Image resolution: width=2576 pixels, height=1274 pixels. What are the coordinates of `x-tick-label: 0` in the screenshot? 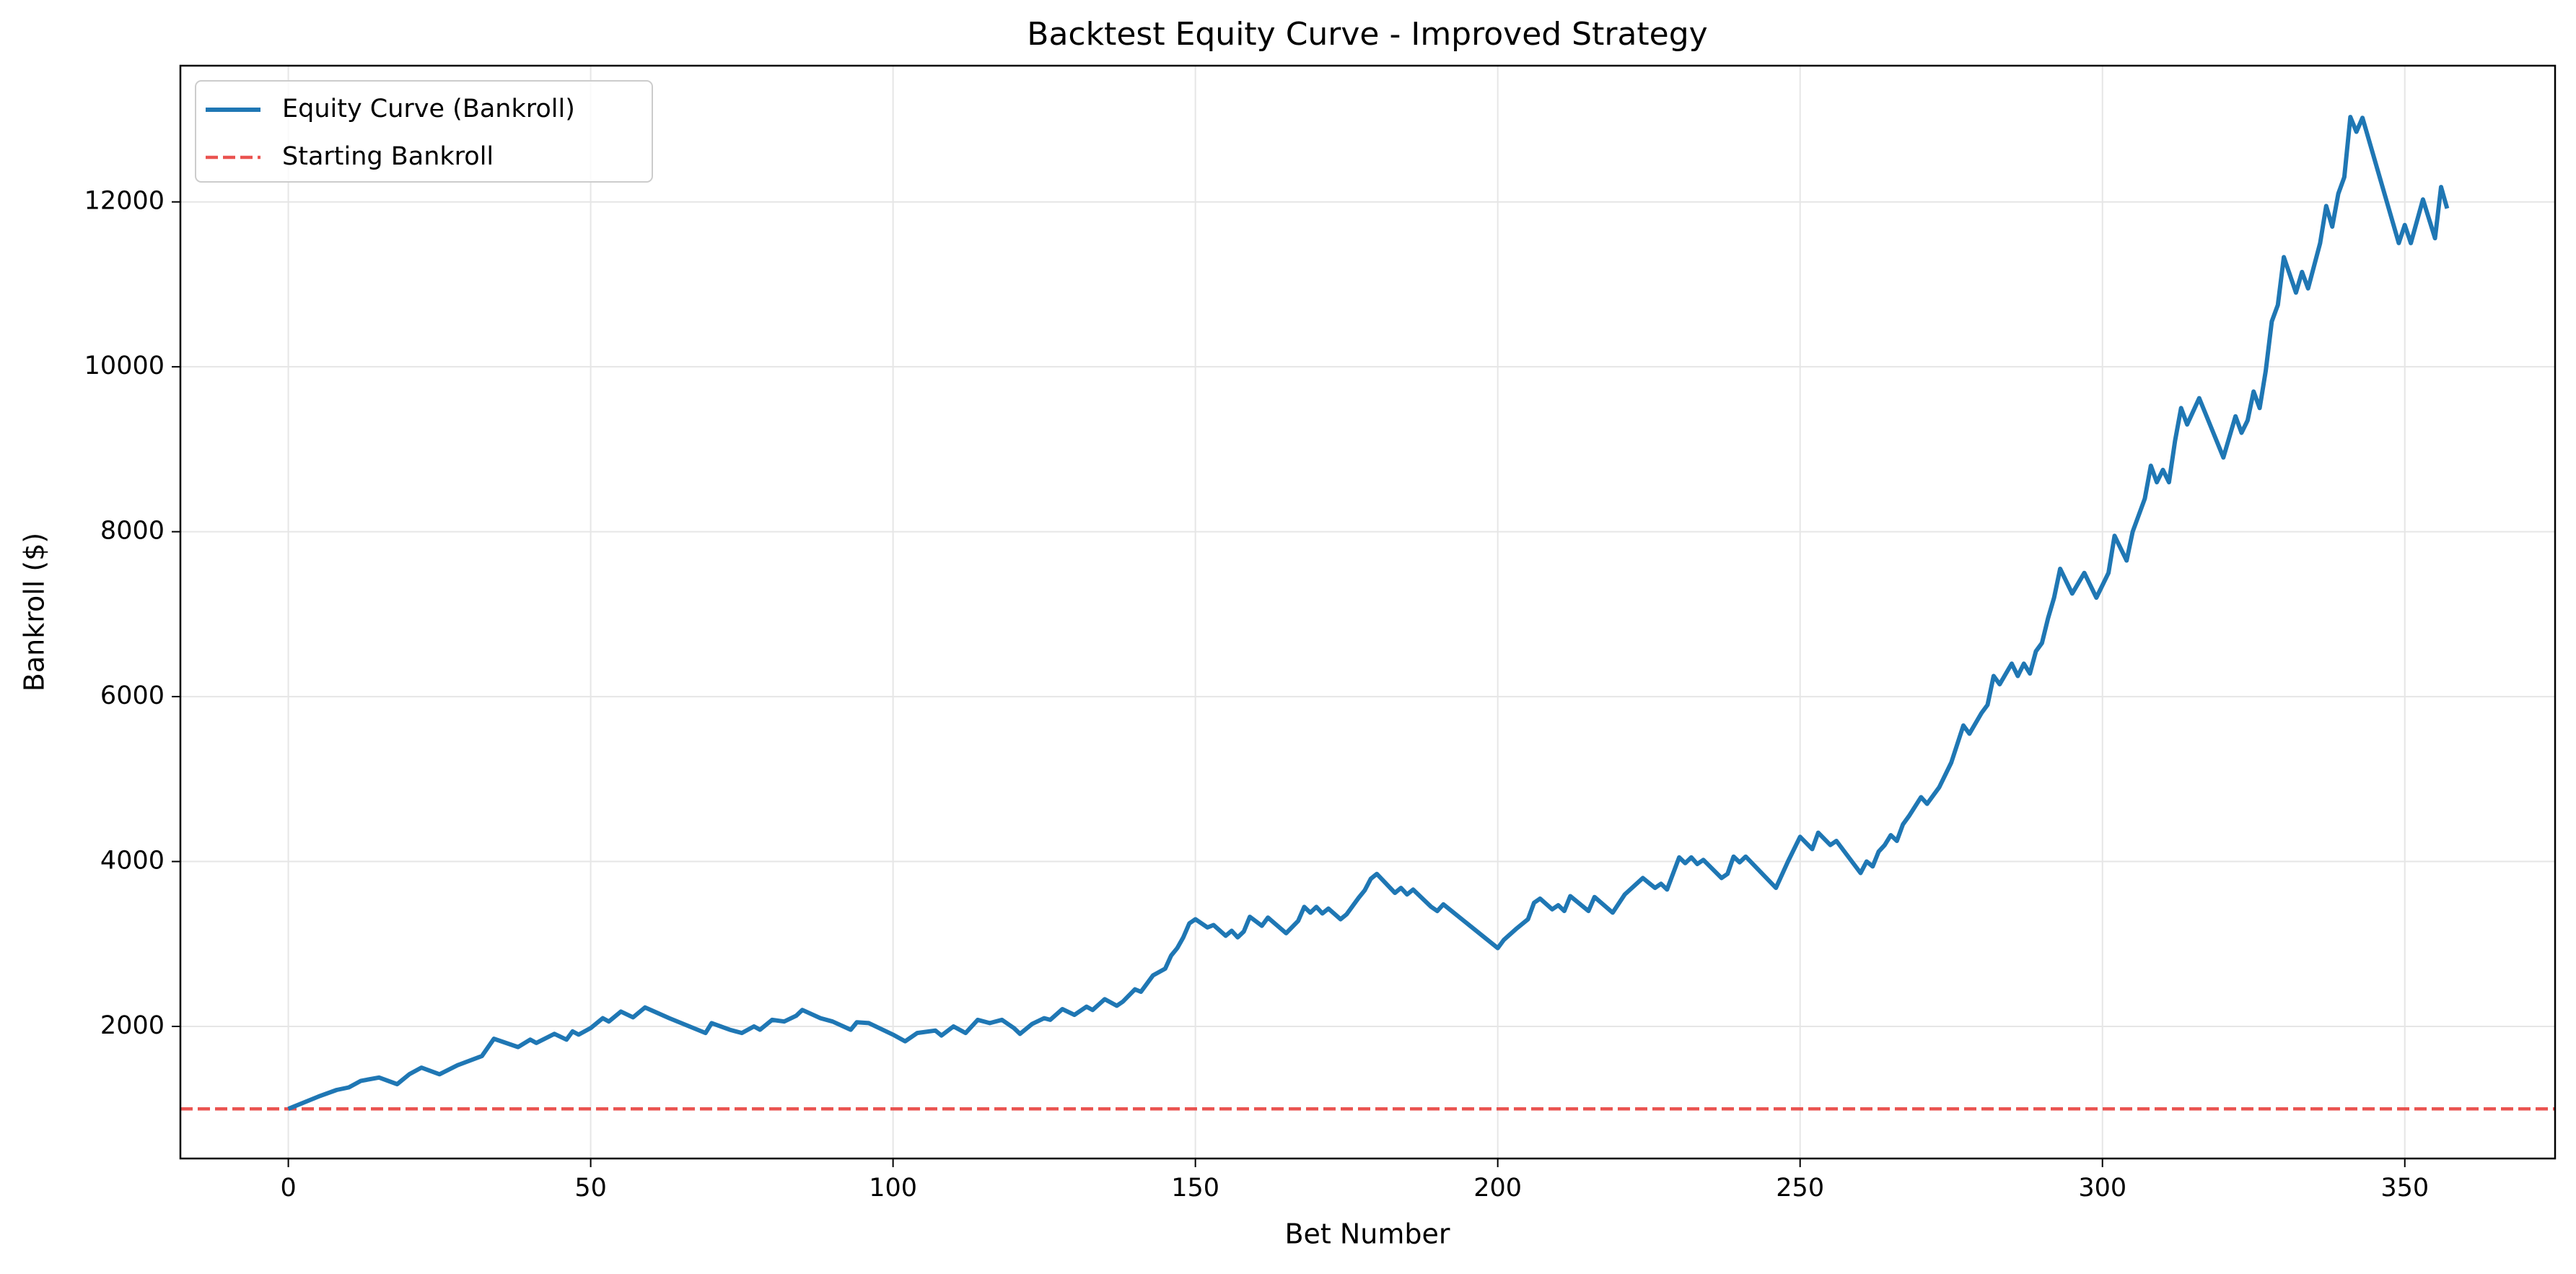 It's located at (288, 1189).